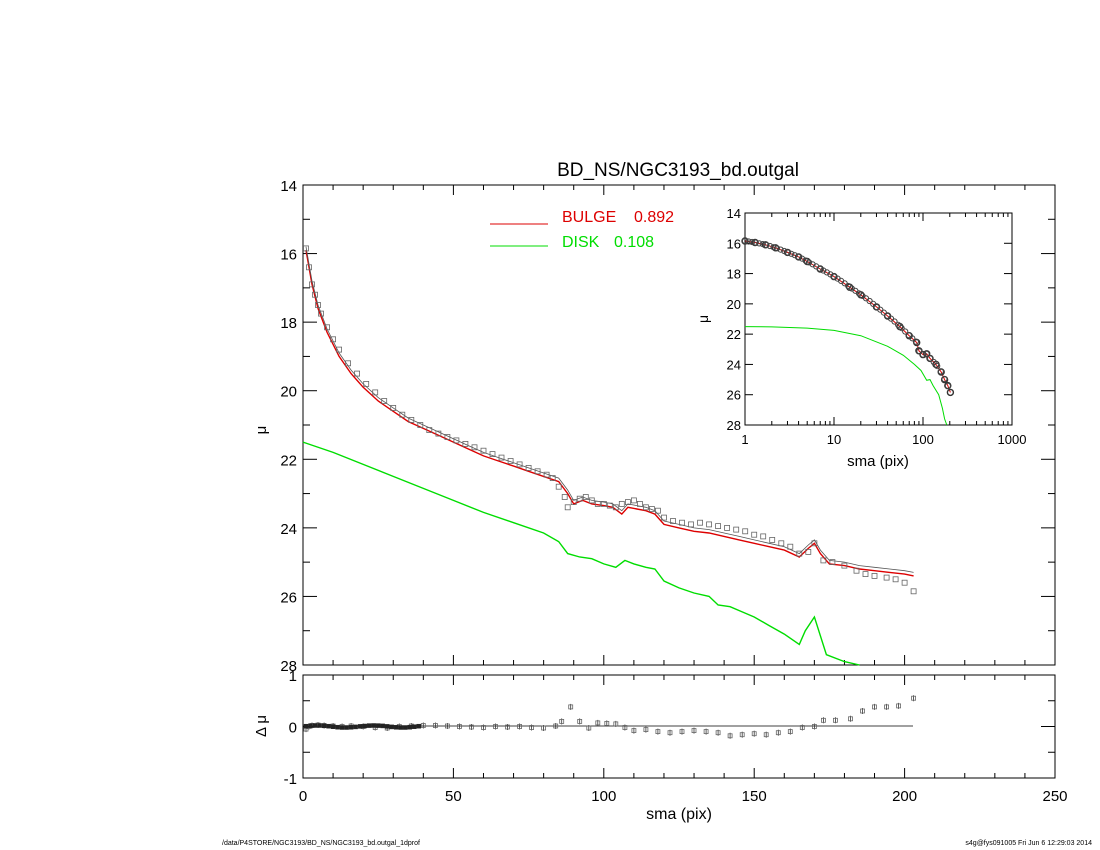 This screenshot has height=850, width=1100. Describe the element at coordinates (1012, 439) in the screenshot. I see `inset-xtick-label: 1000` at that location.